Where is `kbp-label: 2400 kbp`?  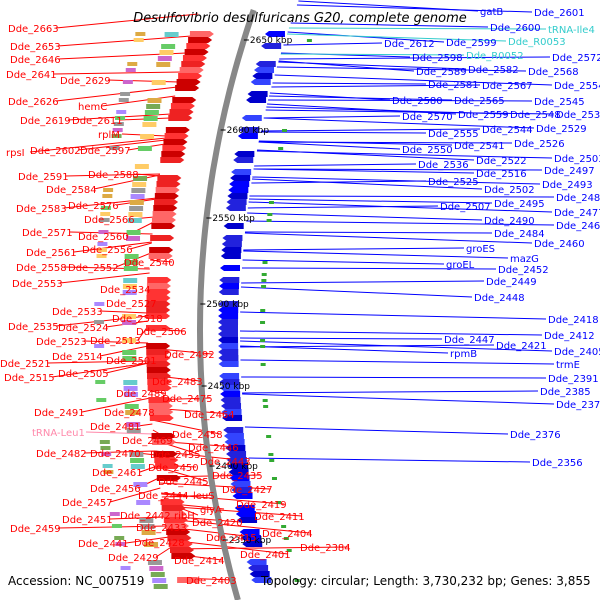 kbp-label: 2400 kbp is located at coordinates (236, 467).